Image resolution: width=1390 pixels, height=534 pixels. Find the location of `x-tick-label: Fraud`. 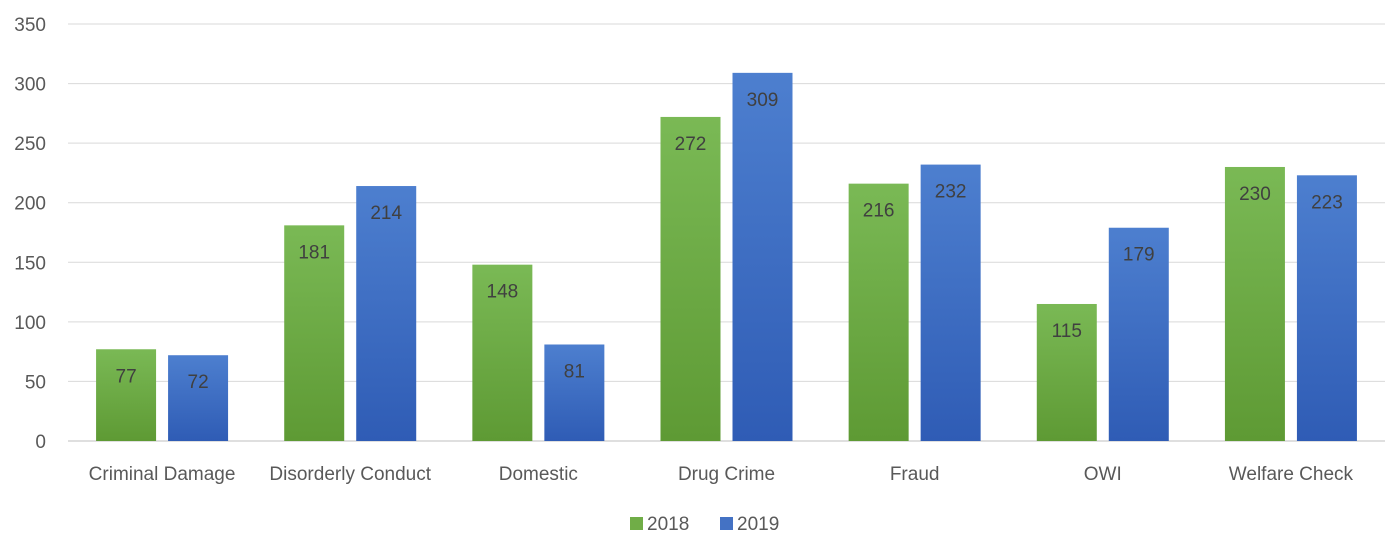

x-tick-label: Fraud is located at coordinates (915, 474).